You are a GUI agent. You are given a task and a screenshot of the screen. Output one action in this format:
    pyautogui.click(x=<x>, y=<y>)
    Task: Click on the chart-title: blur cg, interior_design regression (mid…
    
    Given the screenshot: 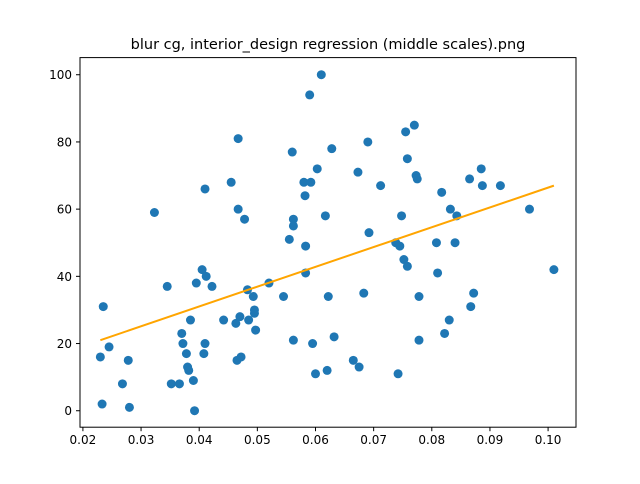 What is the action you would take?
    pyautogui.click(x=328, y=45)
    